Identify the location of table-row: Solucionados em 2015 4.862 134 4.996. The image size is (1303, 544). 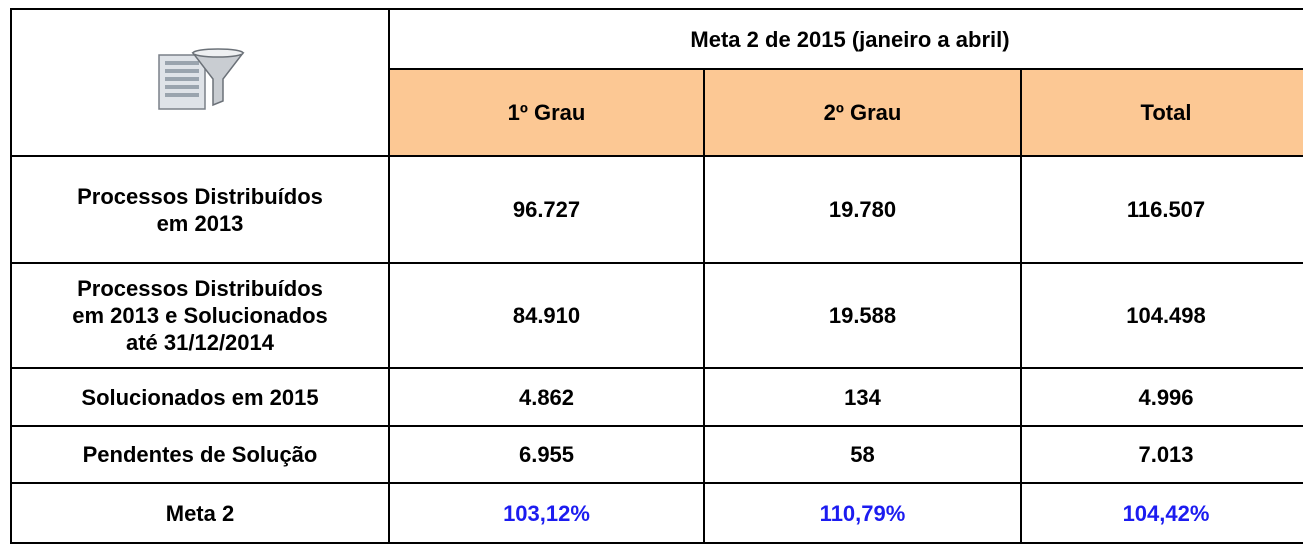
(656, 397).